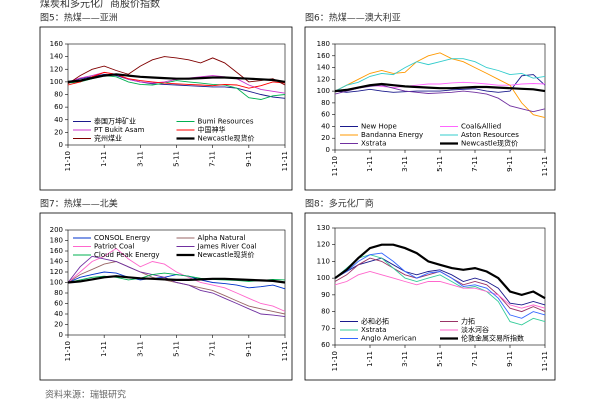 This screenshot has width=595, height=413. What do you see at coordinates (119, 130) in the screenshot?
I see `legend-label: PT Bukit Asam` at bounding box center [119, 130].